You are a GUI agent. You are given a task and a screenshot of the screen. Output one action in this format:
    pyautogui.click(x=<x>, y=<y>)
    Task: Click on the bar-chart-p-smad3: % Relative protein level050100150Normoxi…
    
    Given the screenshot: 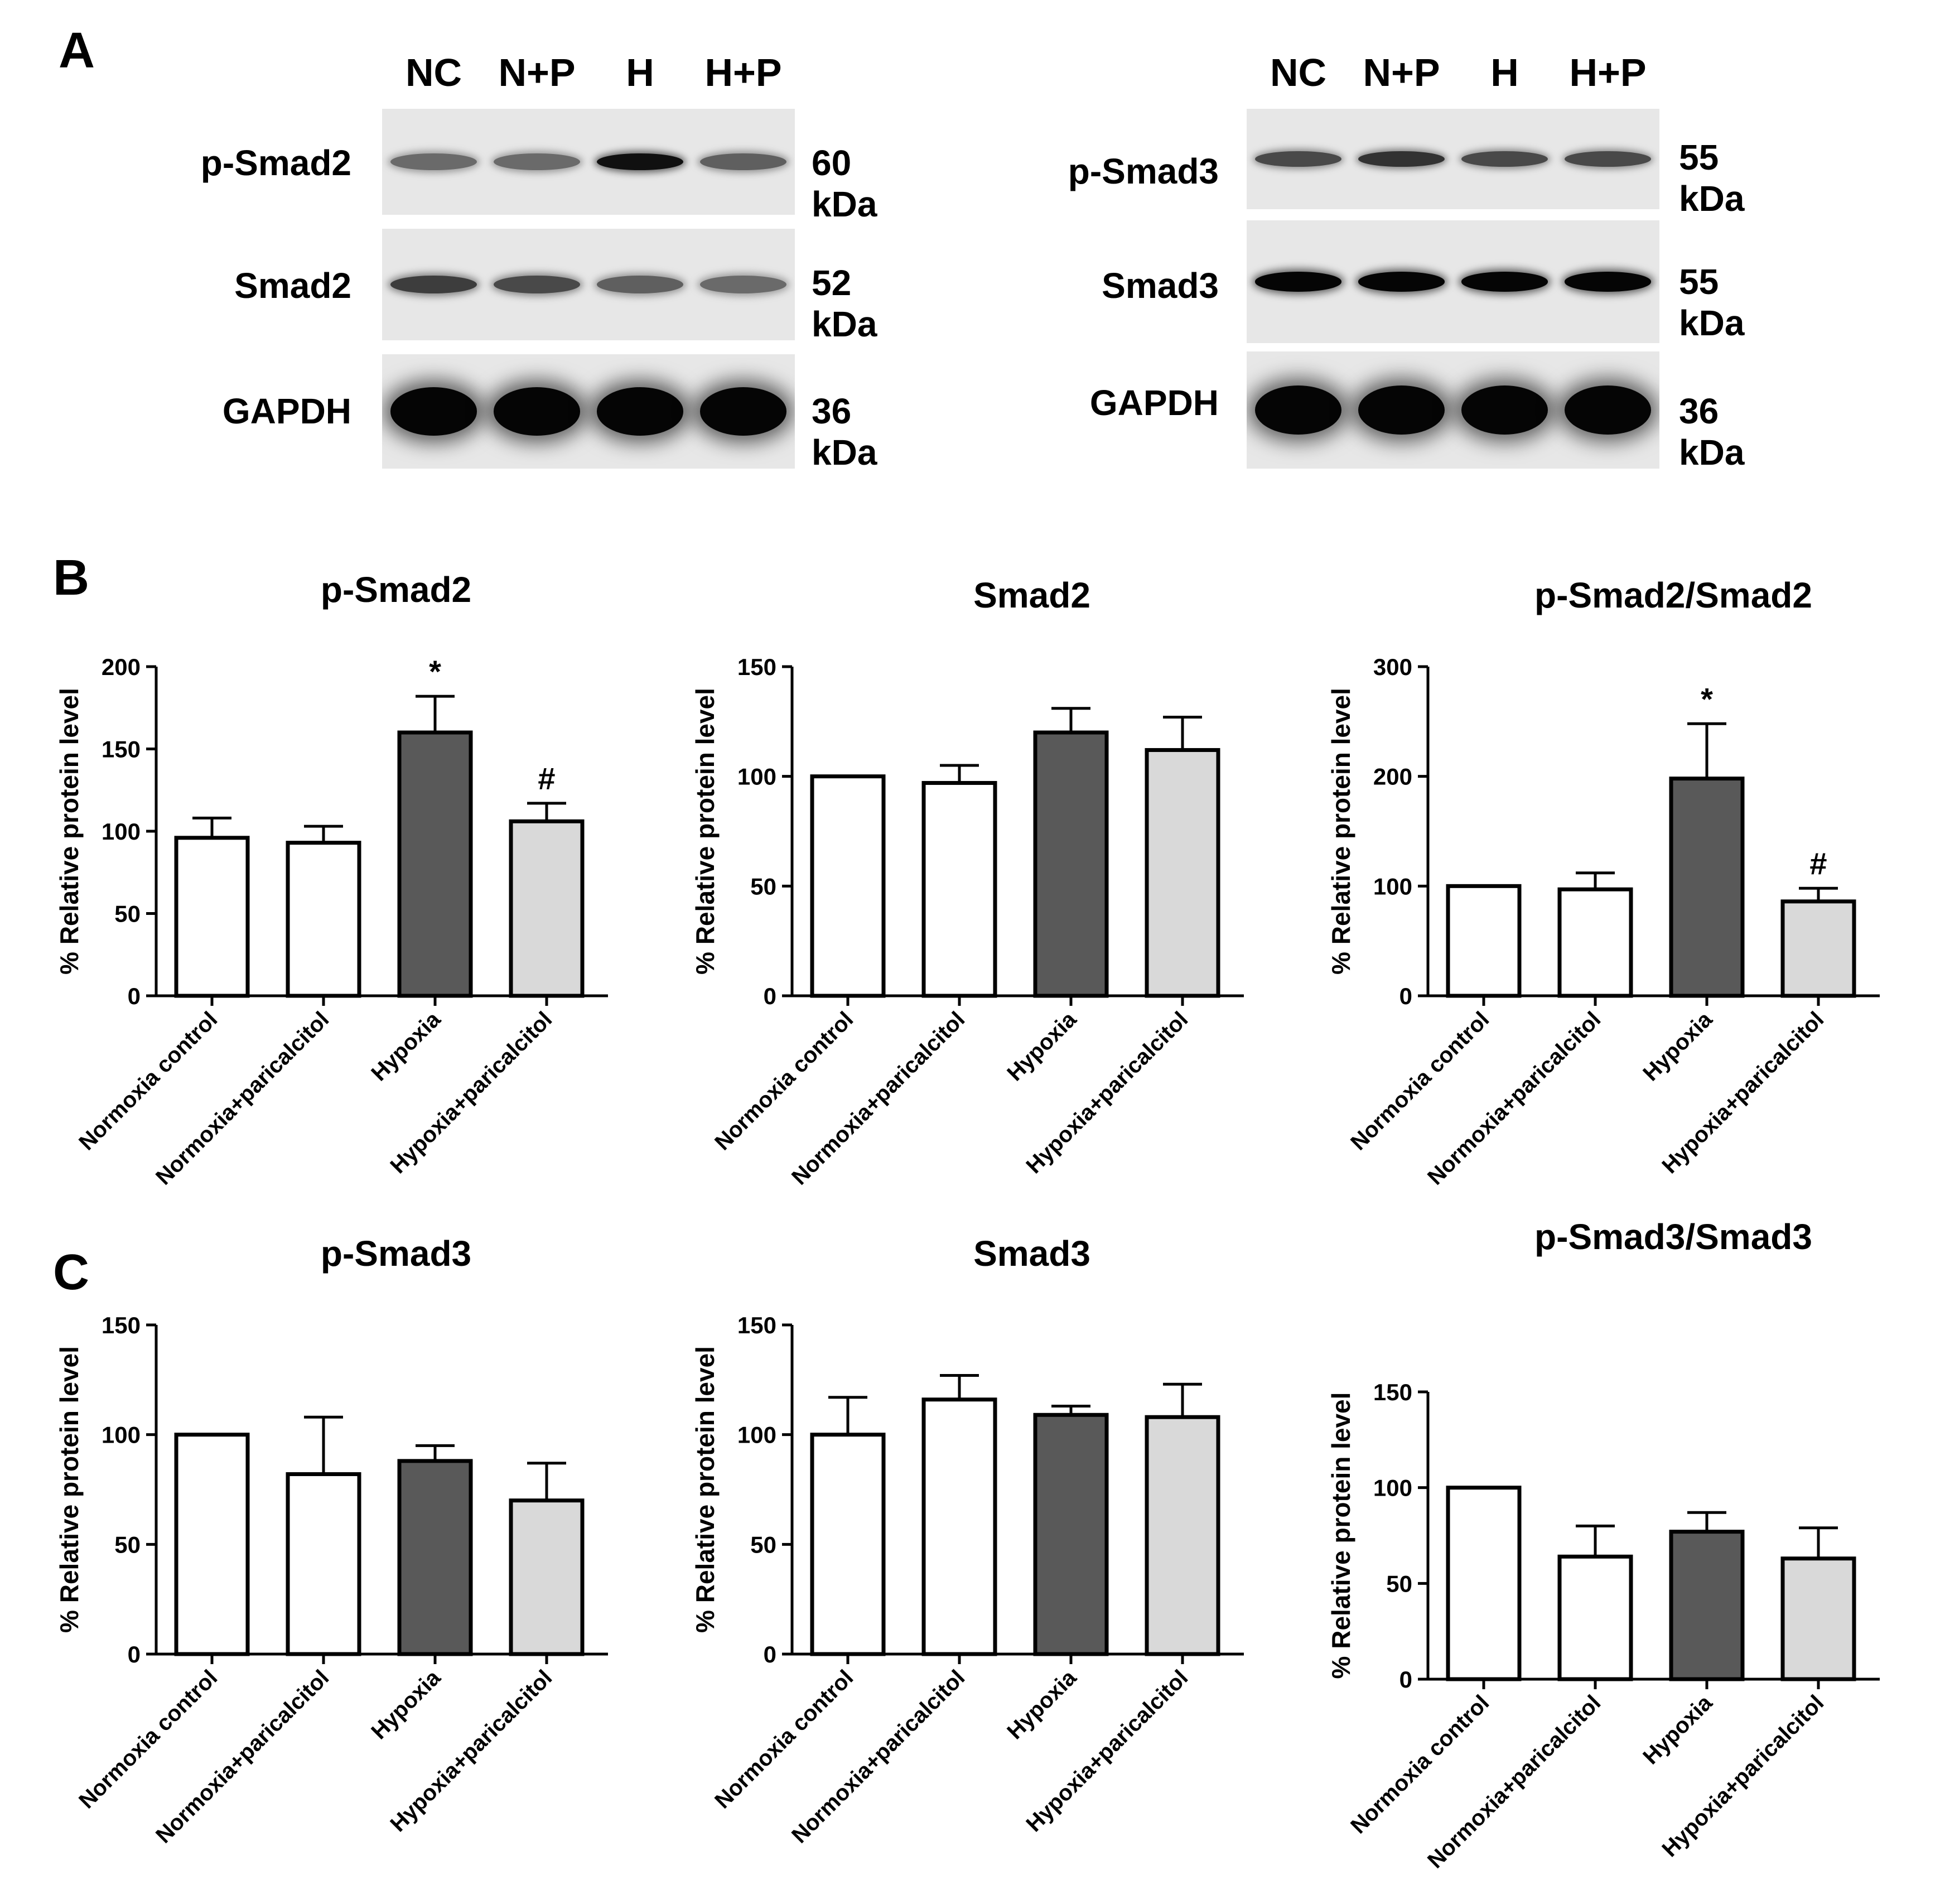 What is the action you would take?
    pyautogui.click(x=332, y=1580)
    